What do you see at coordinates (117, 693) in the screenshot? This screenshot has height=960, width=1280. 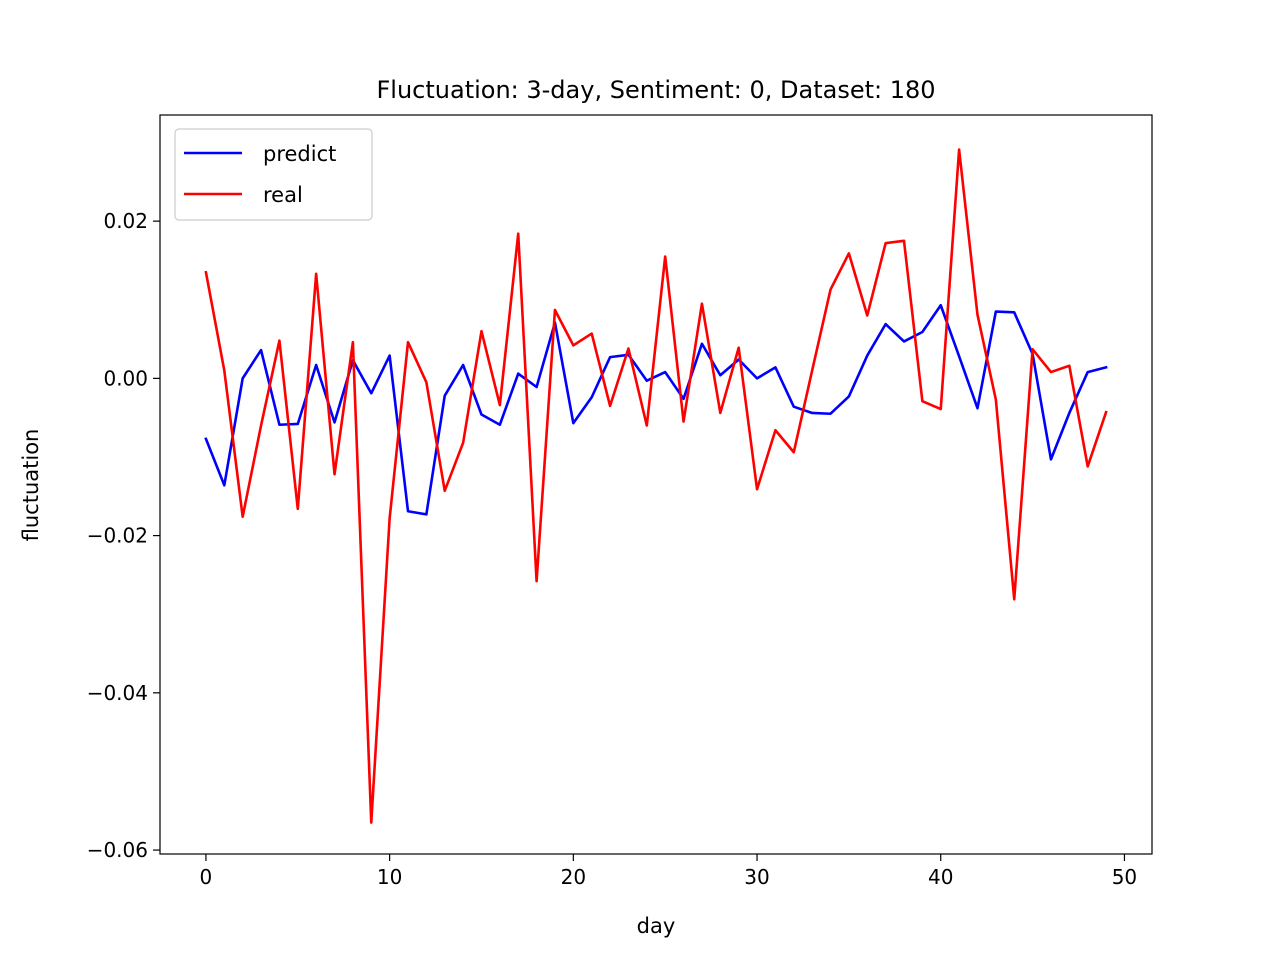 I see `y-tick-label: −0.04` at bounding box center [117, 693].